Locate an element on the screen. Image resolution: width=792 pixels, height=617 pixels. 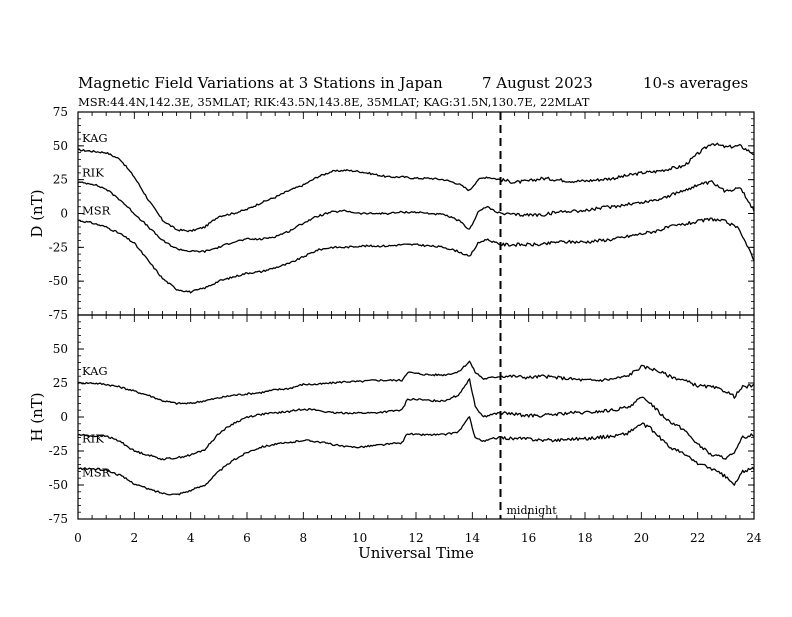
chart-averaging: 10-s averages is located at coordinates (695, 83).